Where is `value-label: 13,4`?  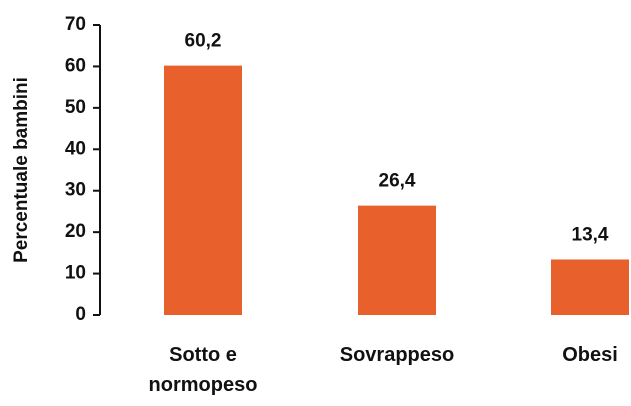 value-label: 13,4 is located at coordinates (590, 235).